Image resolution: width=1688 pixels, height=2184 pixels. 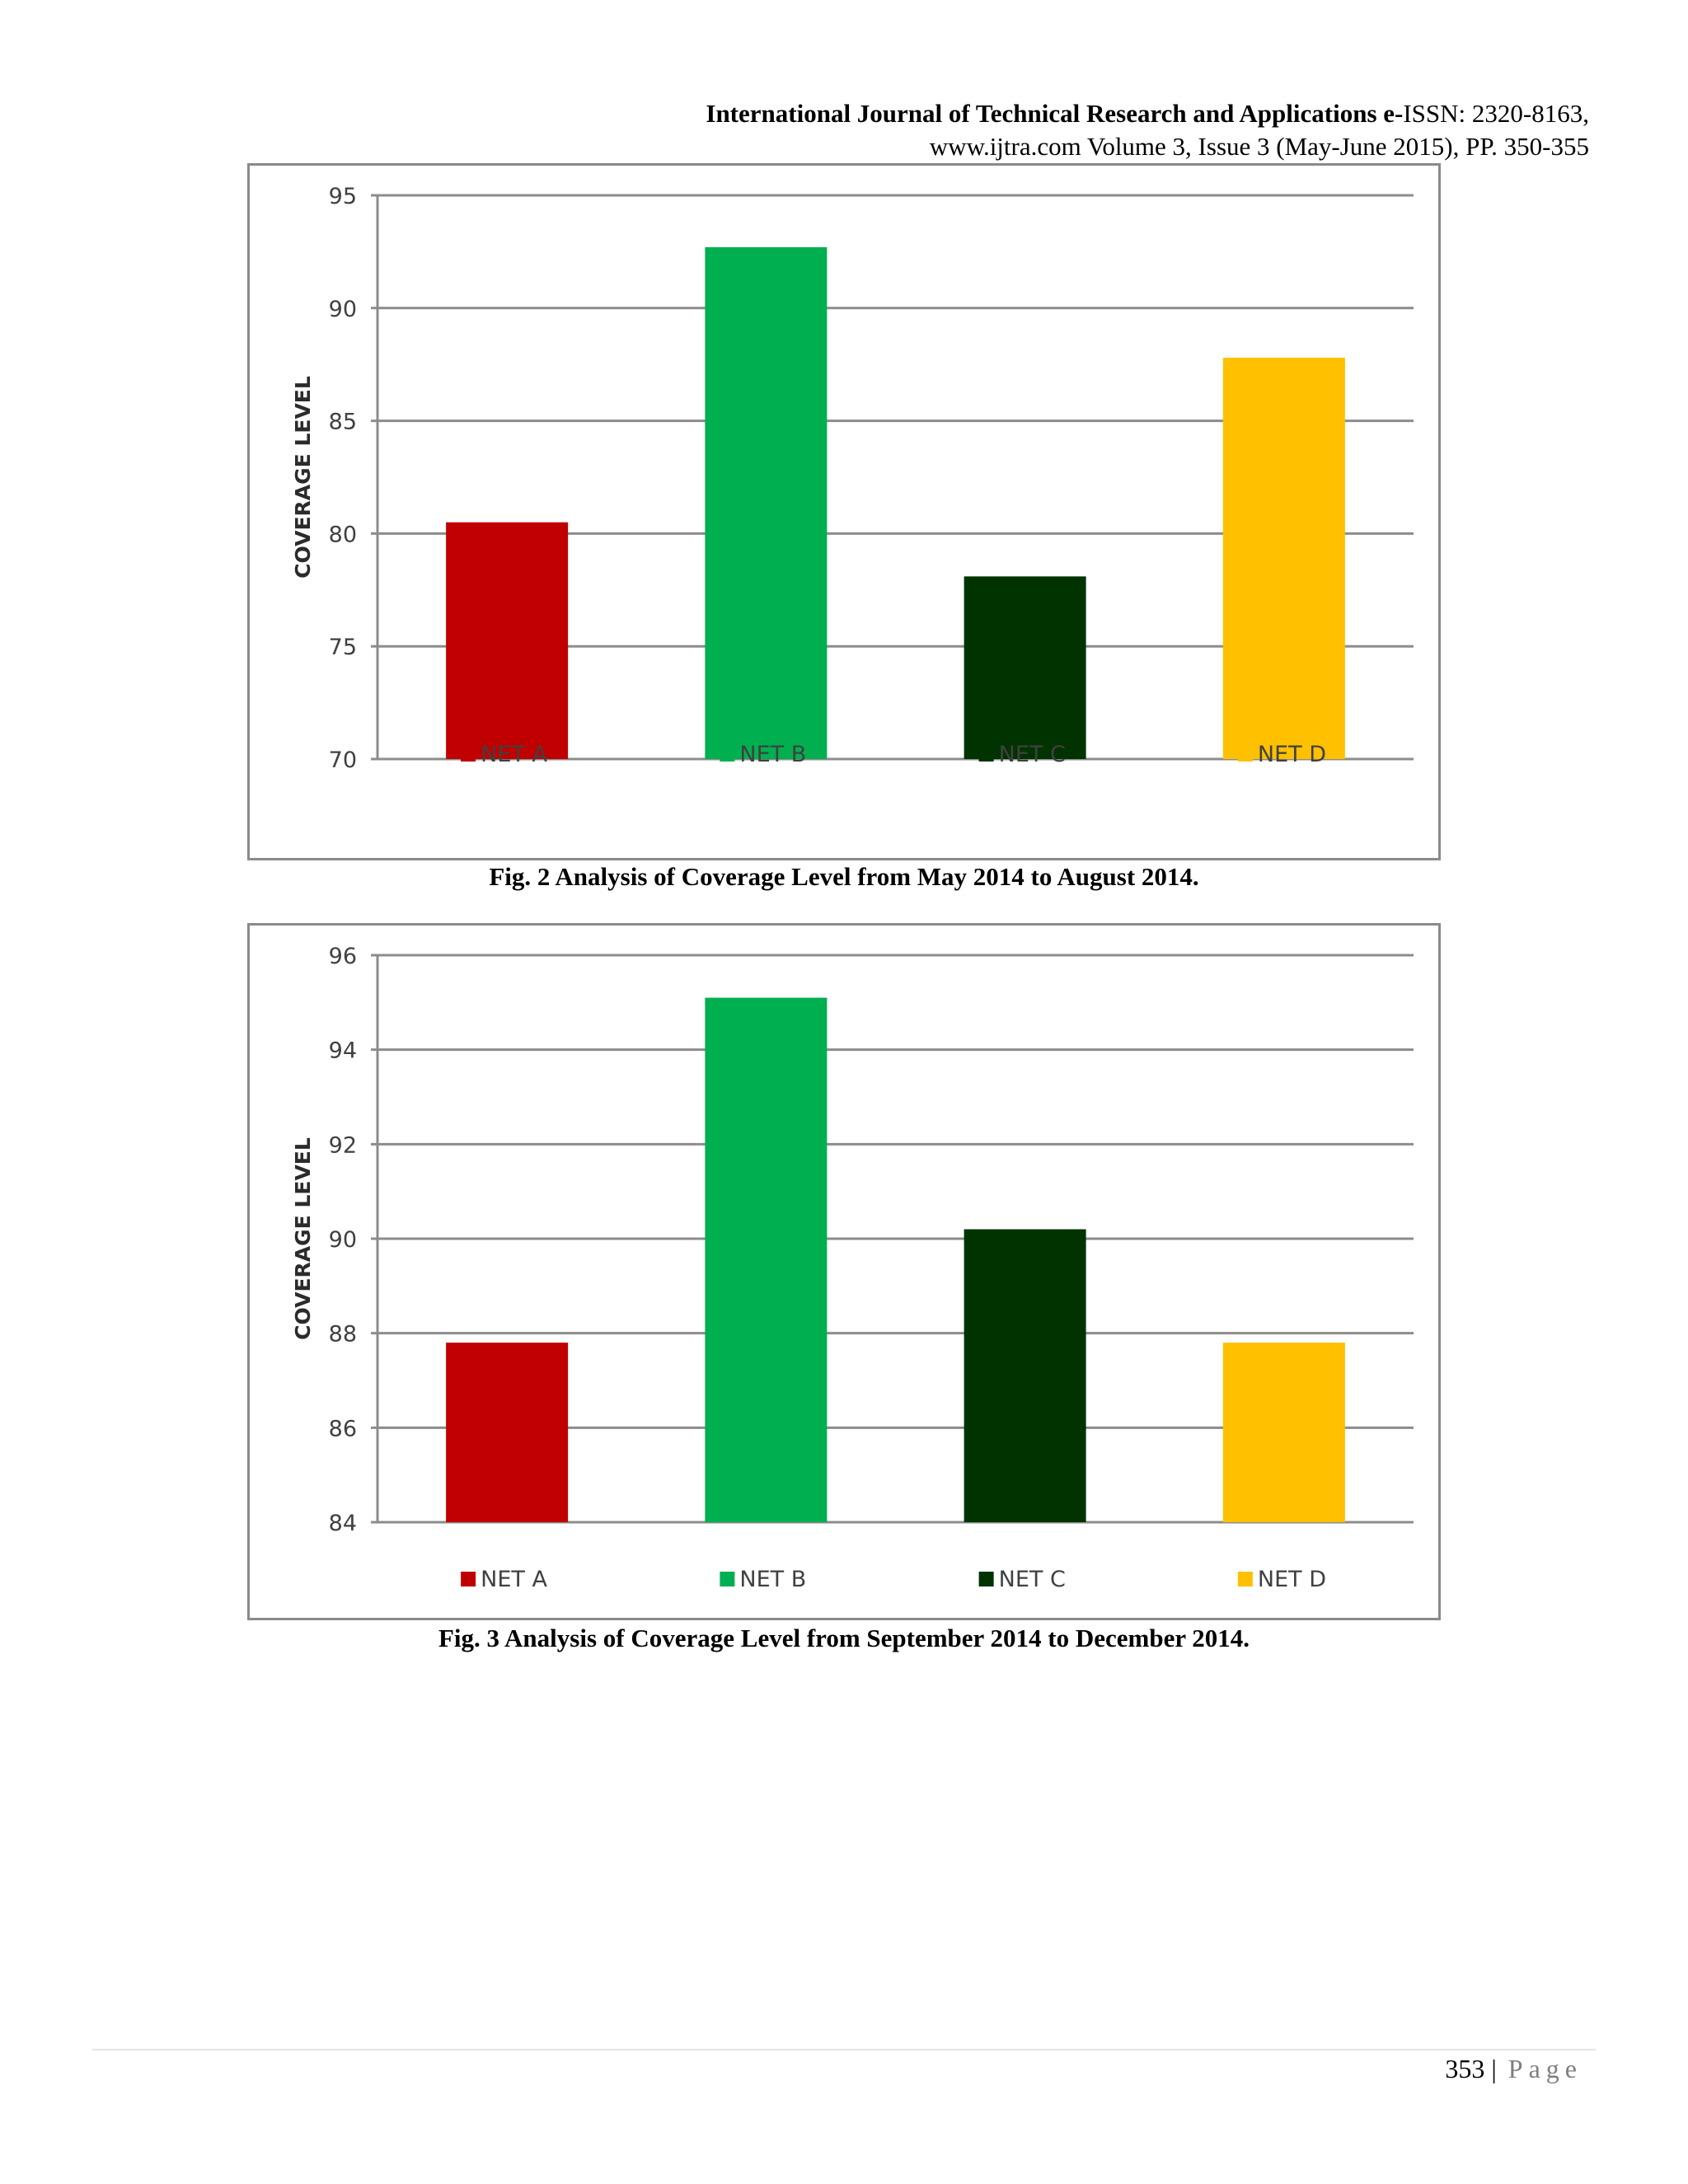 What do you see at coordinates (343, 1428) in the screenshot?
I see `y-tick-label: 86` at bounding box center [343, 1428].